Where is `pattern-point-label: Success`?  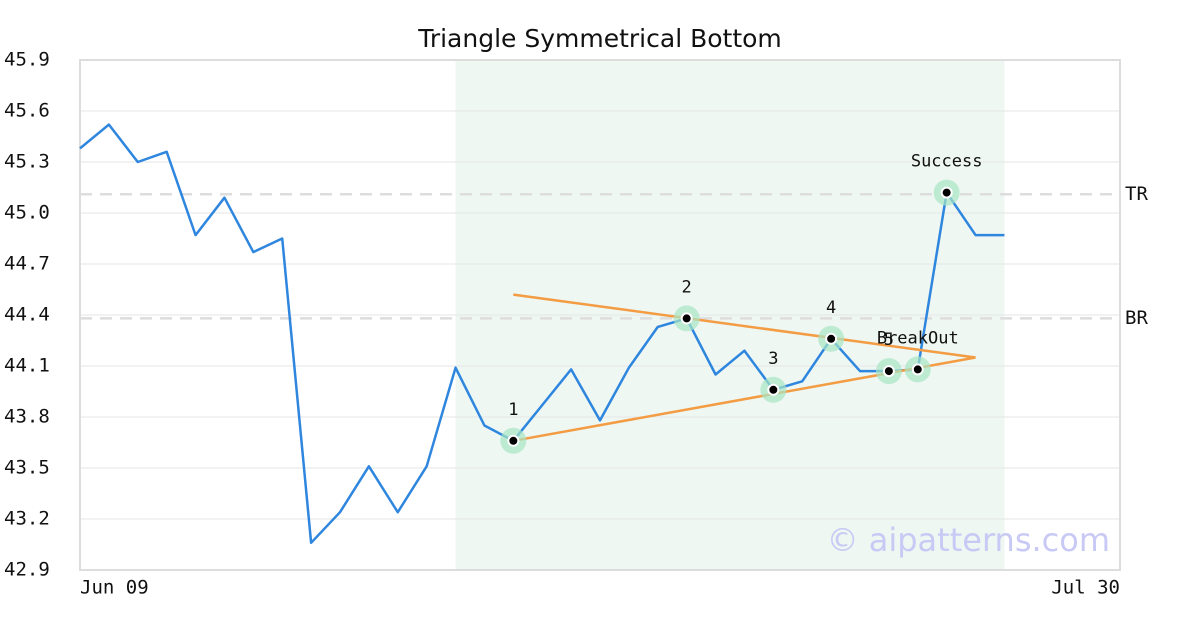 pattern-point-label: Success is located at coordinates (947, 162).